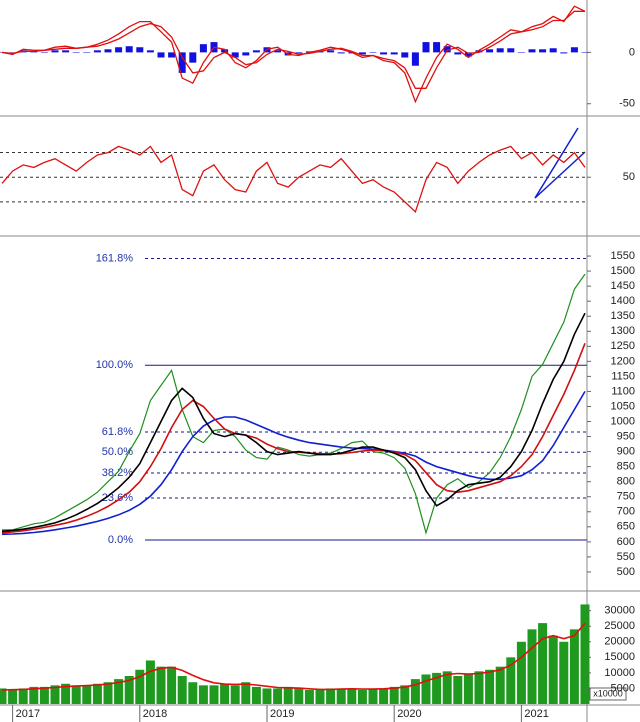 The image size is (640, 722). I want to click on y-tick-label: 1200, so click(623, 361).